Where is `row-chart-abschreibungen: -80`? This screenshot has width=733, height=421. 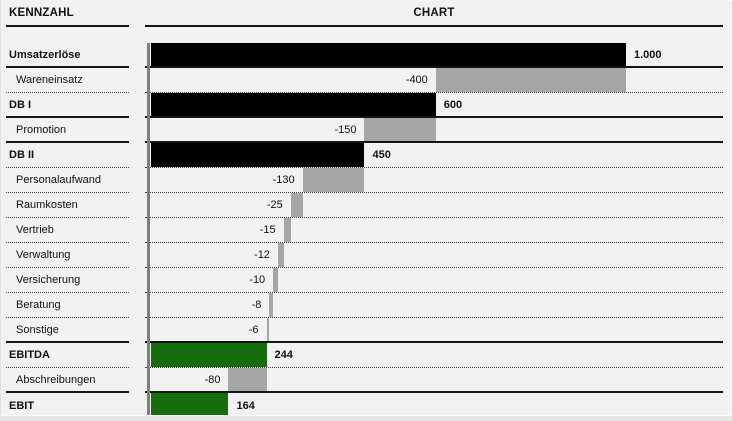
row-chart-abschreibungen: -80 is located at coordinates (434, 380).